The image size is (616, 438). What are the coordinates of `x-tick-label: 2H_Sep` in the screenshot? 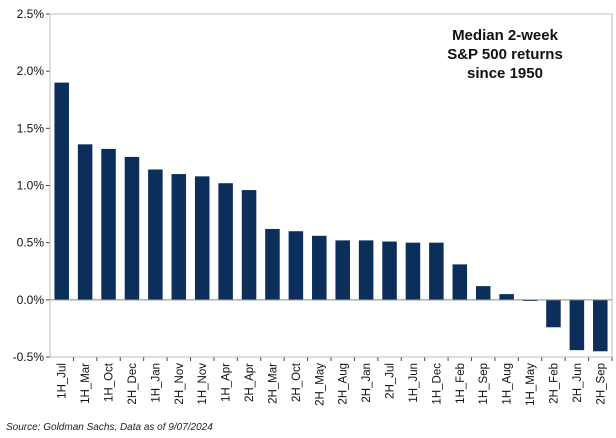 It's located at (601, 384).